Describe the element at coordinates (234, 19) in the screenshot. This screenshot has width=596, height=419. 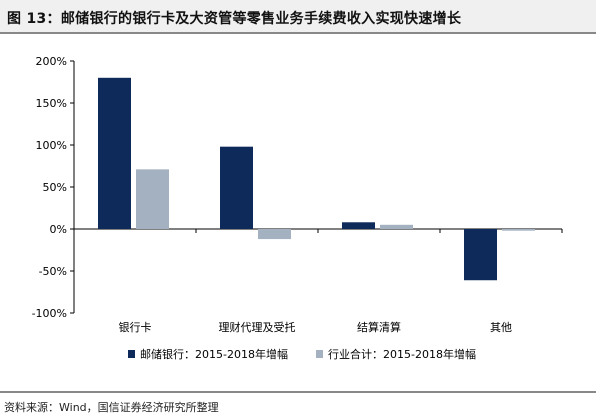
I see `chart-title: 图 13：邮储银行的银行卡及大资管等零售业务手续费收入实现快速增长` at that location.